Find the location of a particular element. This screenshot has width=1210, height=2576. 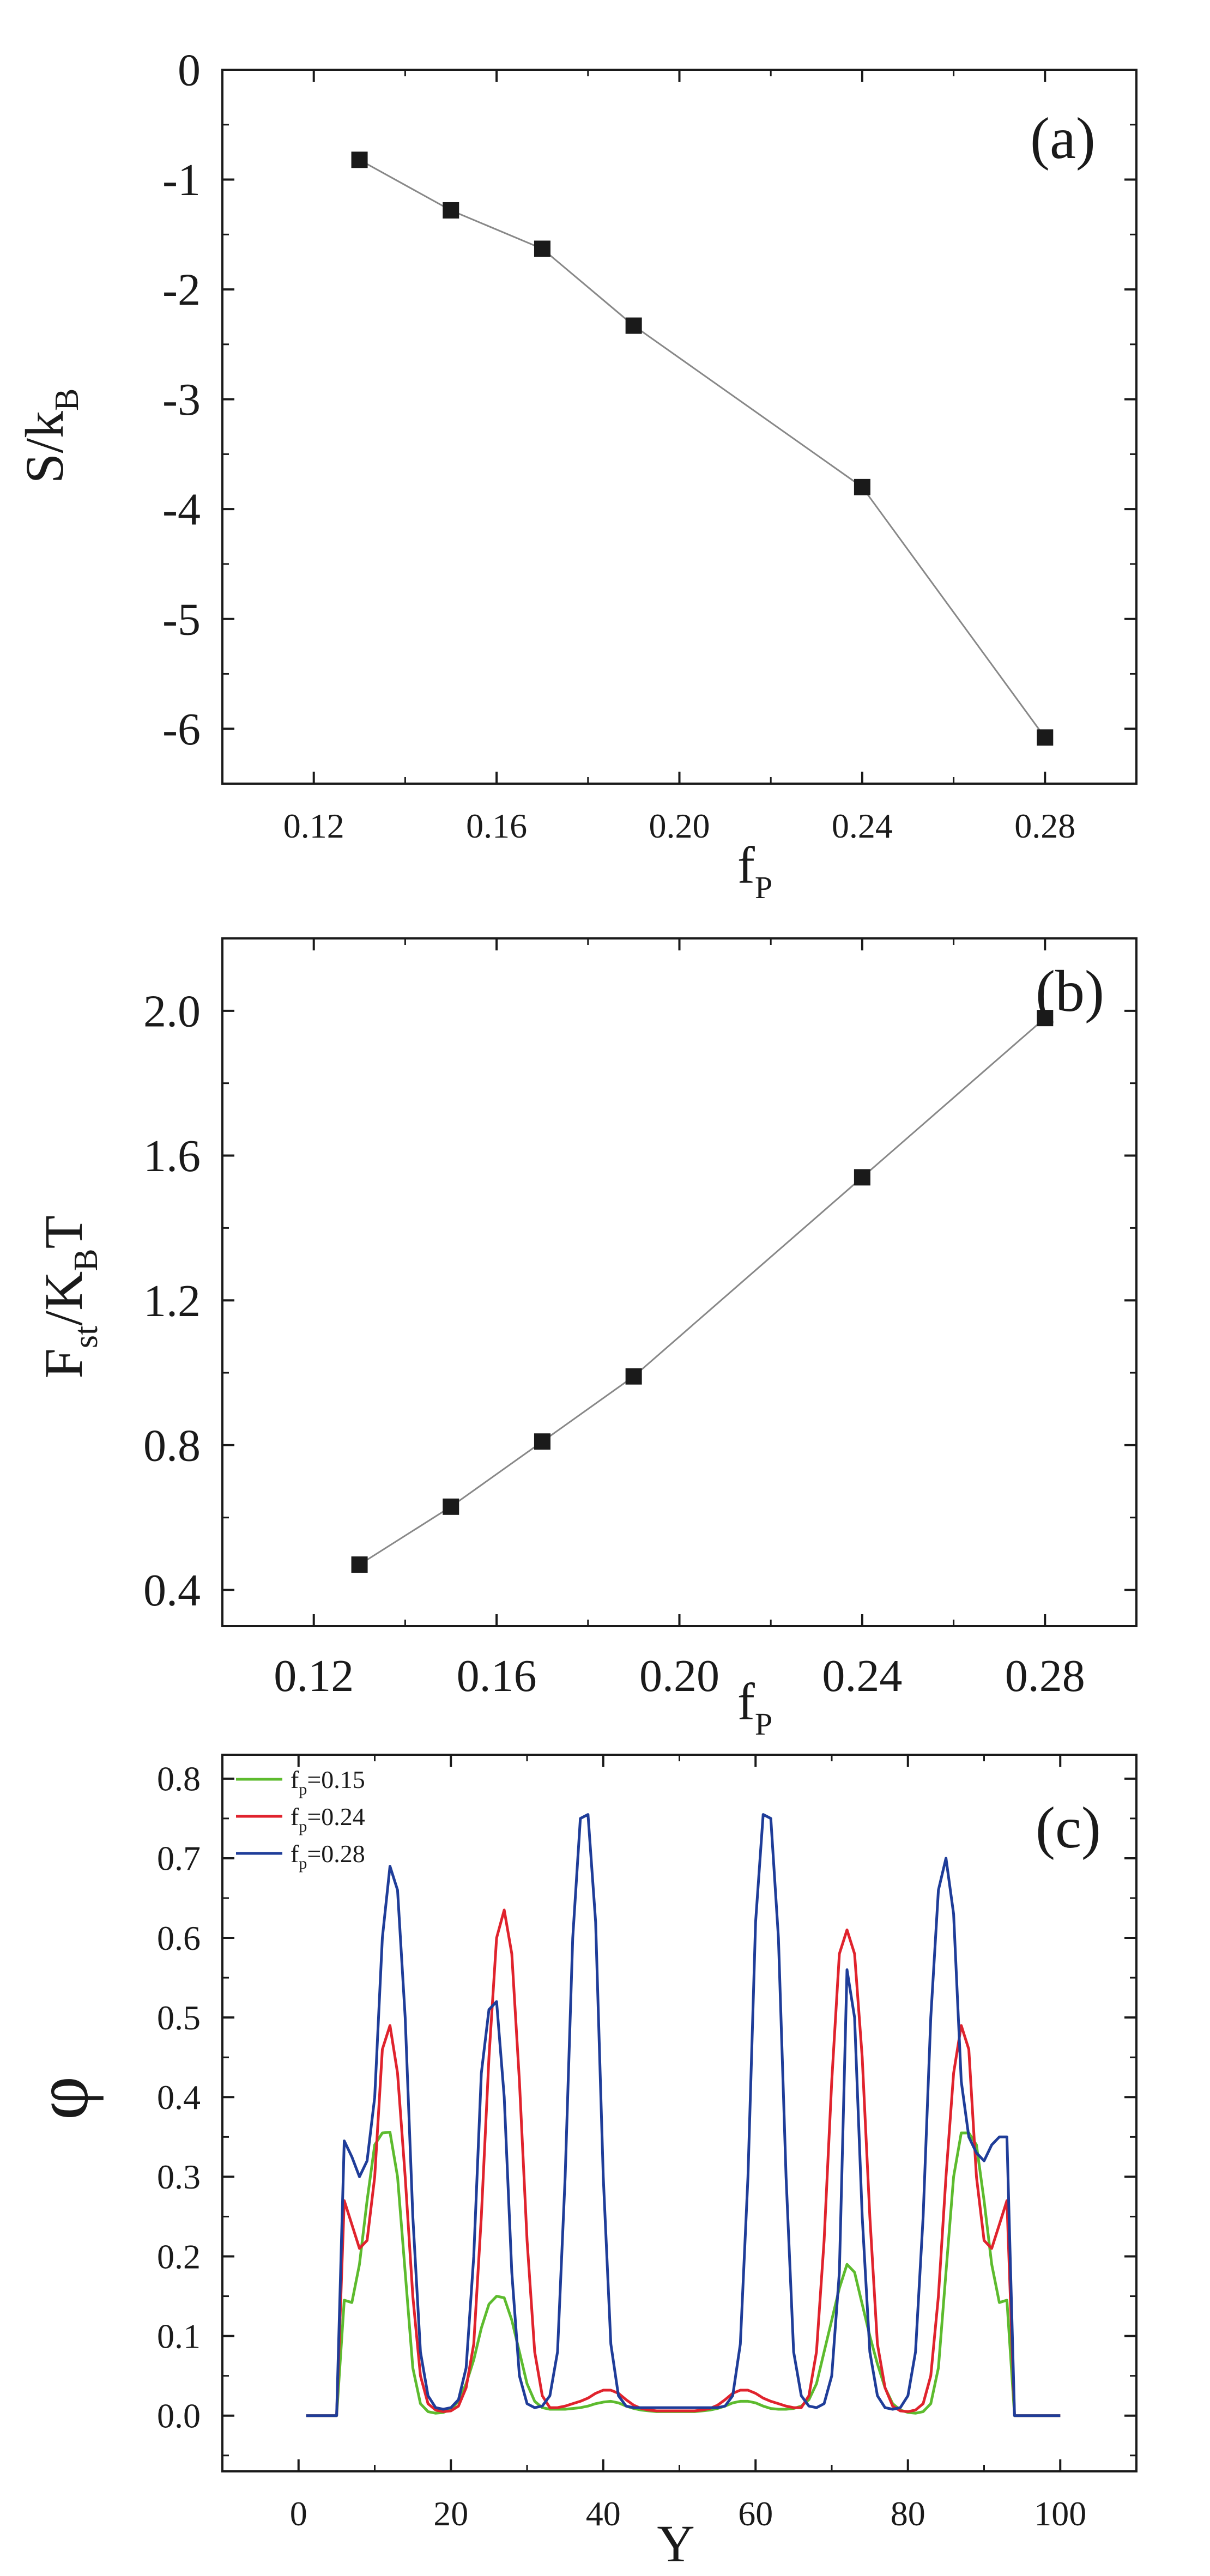

x-tick-label: 20 is located at coordinates (450, 2513).